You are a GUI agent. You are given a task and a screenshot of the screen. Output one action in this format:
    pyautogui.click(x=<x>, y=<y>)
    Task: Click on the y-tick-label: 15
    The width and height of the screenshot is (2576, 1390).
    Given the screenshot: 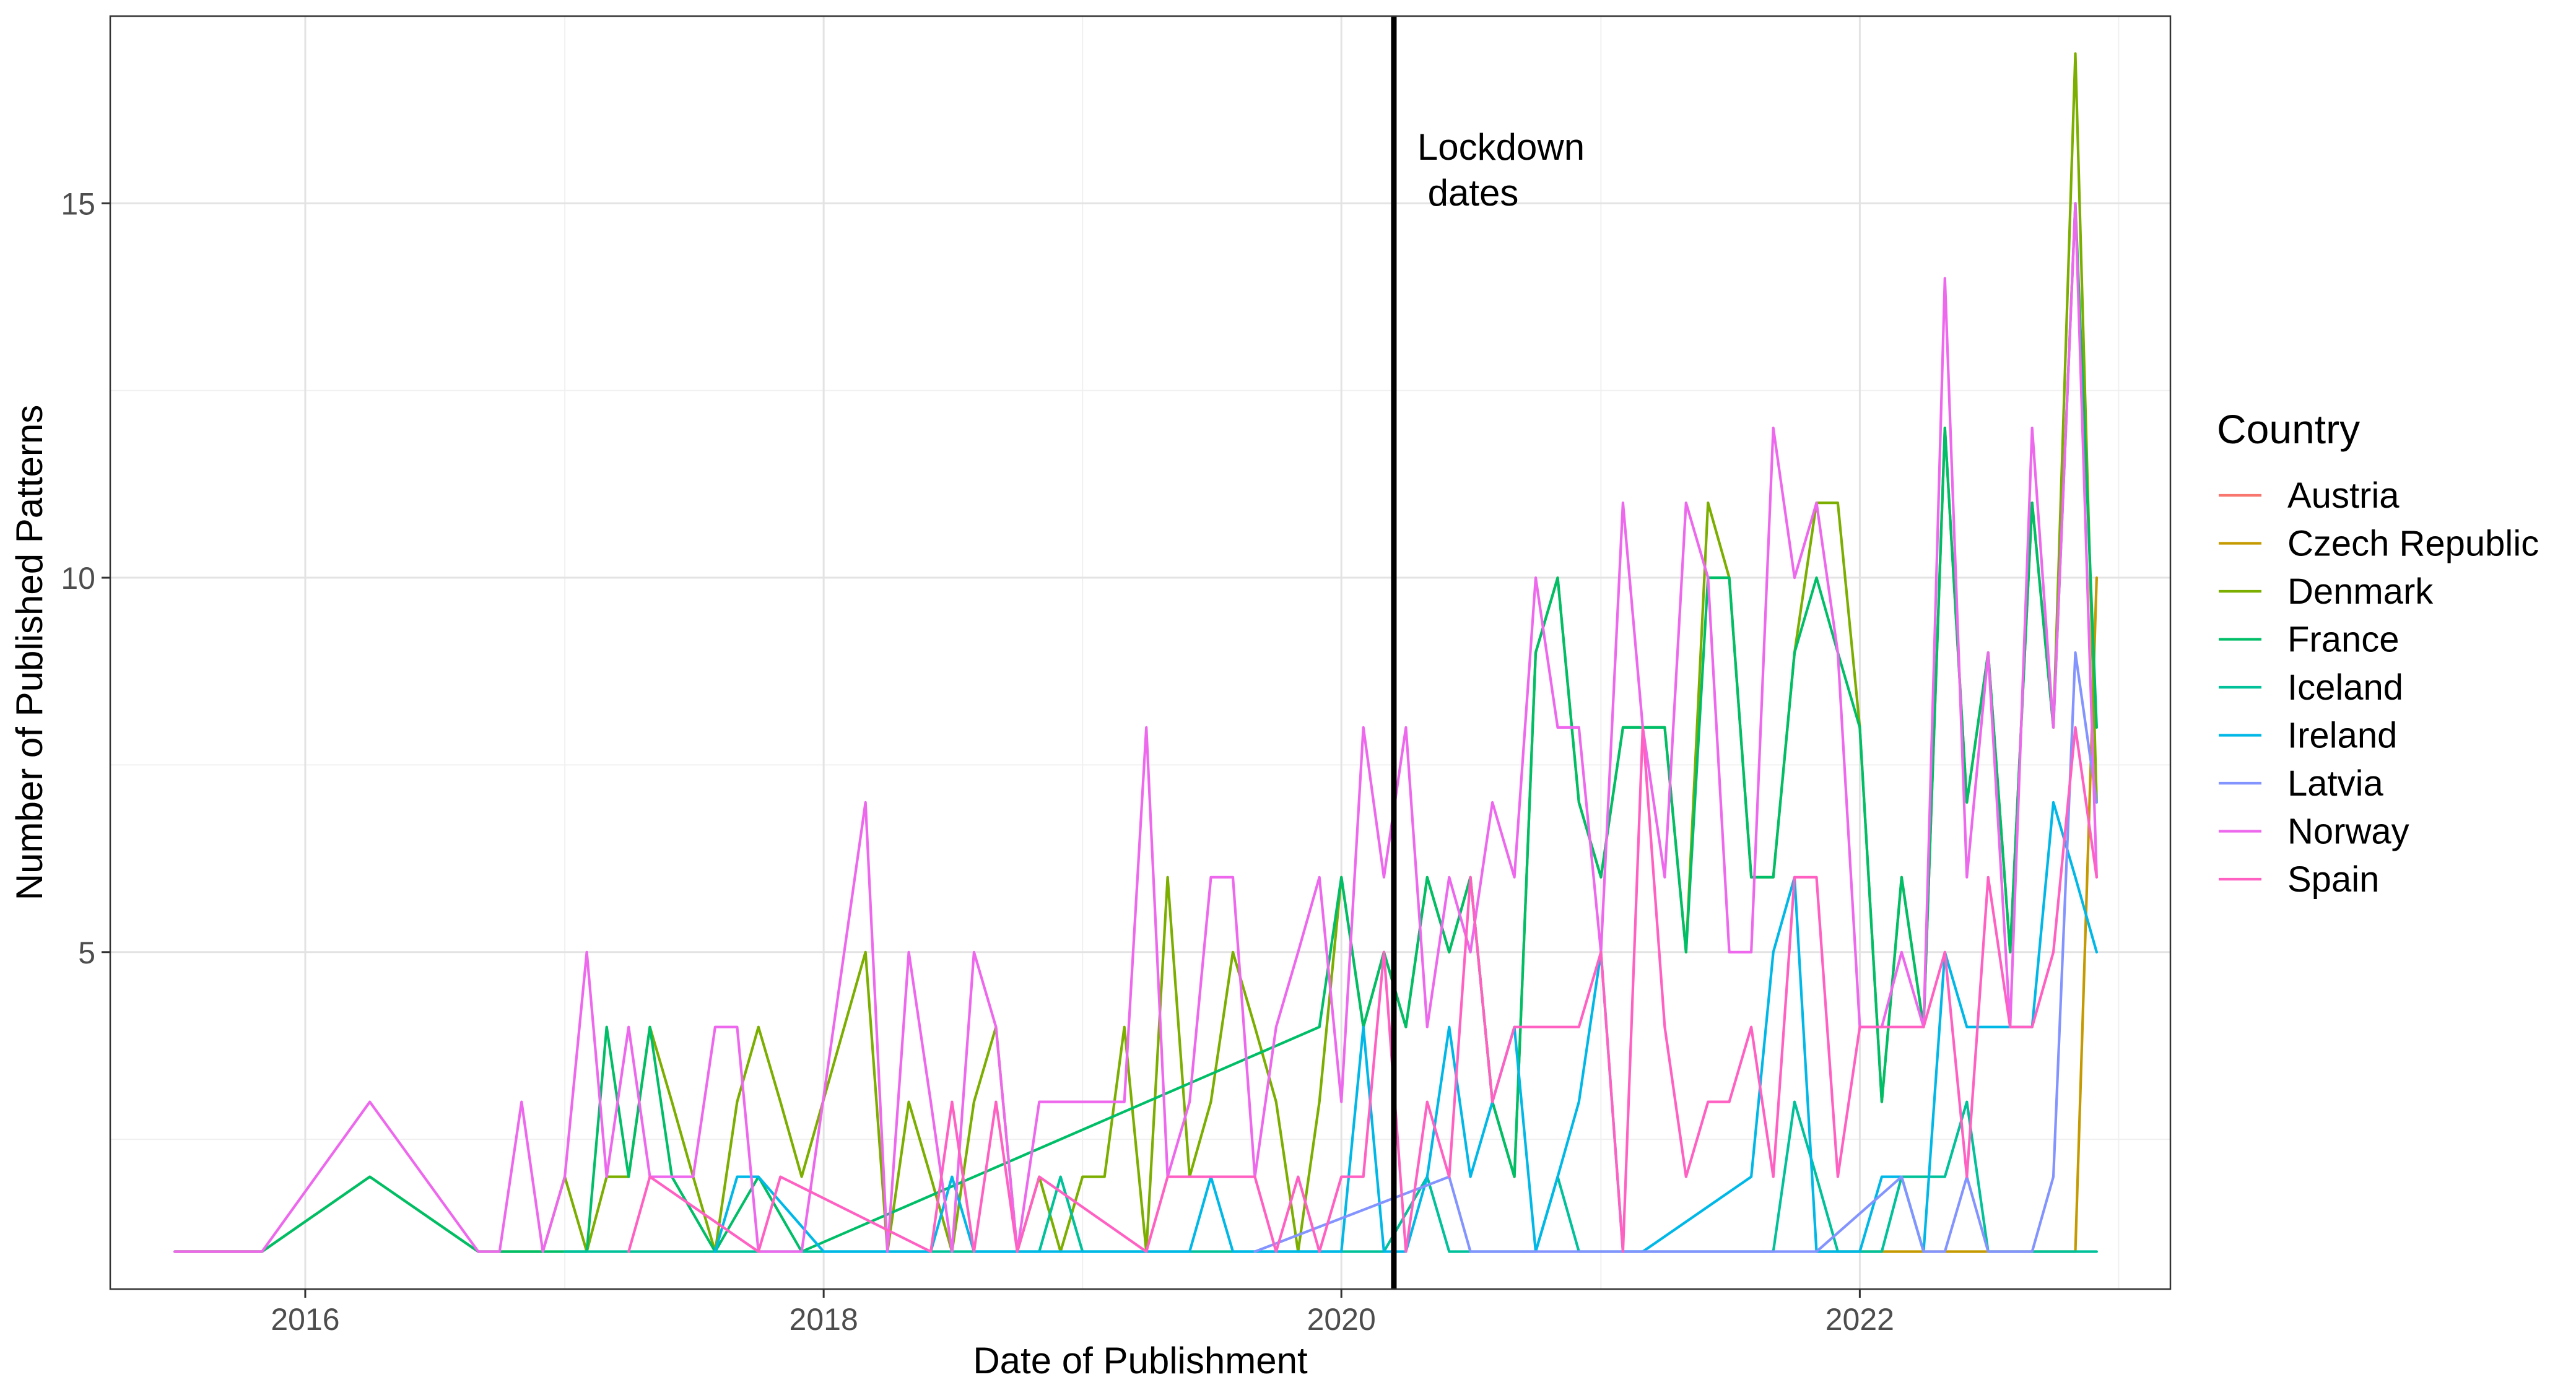 What is the action you would take?
    pyautogui.click(x=78, y=203)
    